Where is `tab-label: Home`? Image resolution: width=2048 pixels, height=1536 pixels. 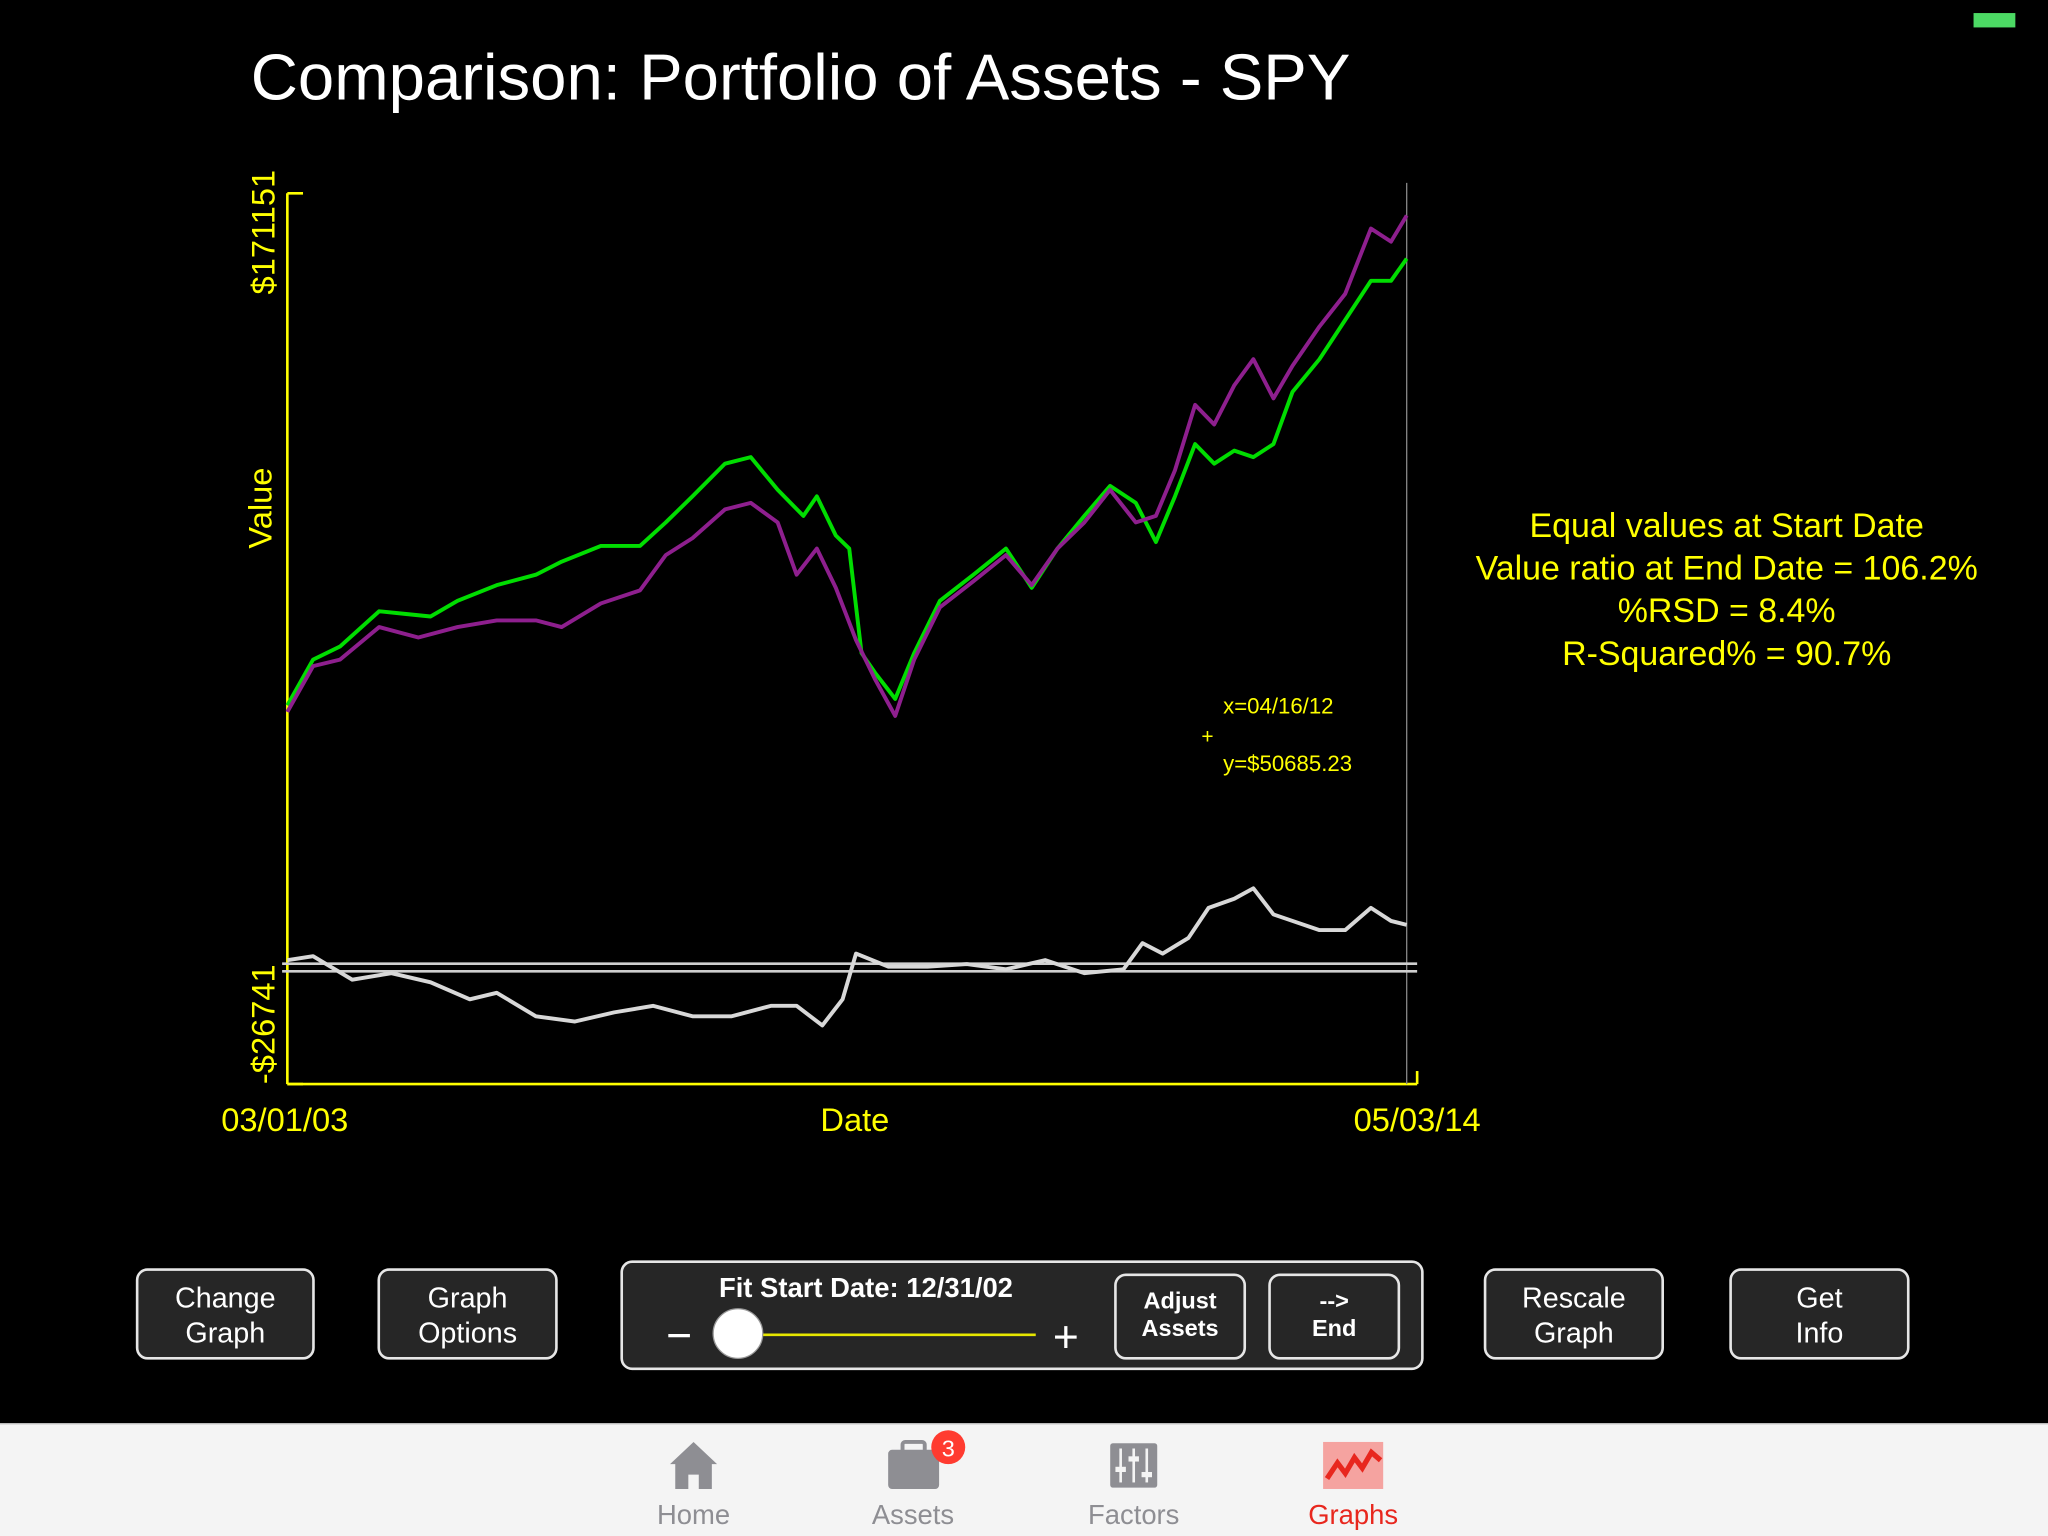
tab-label: Home is located at coordinates (693, 1514).